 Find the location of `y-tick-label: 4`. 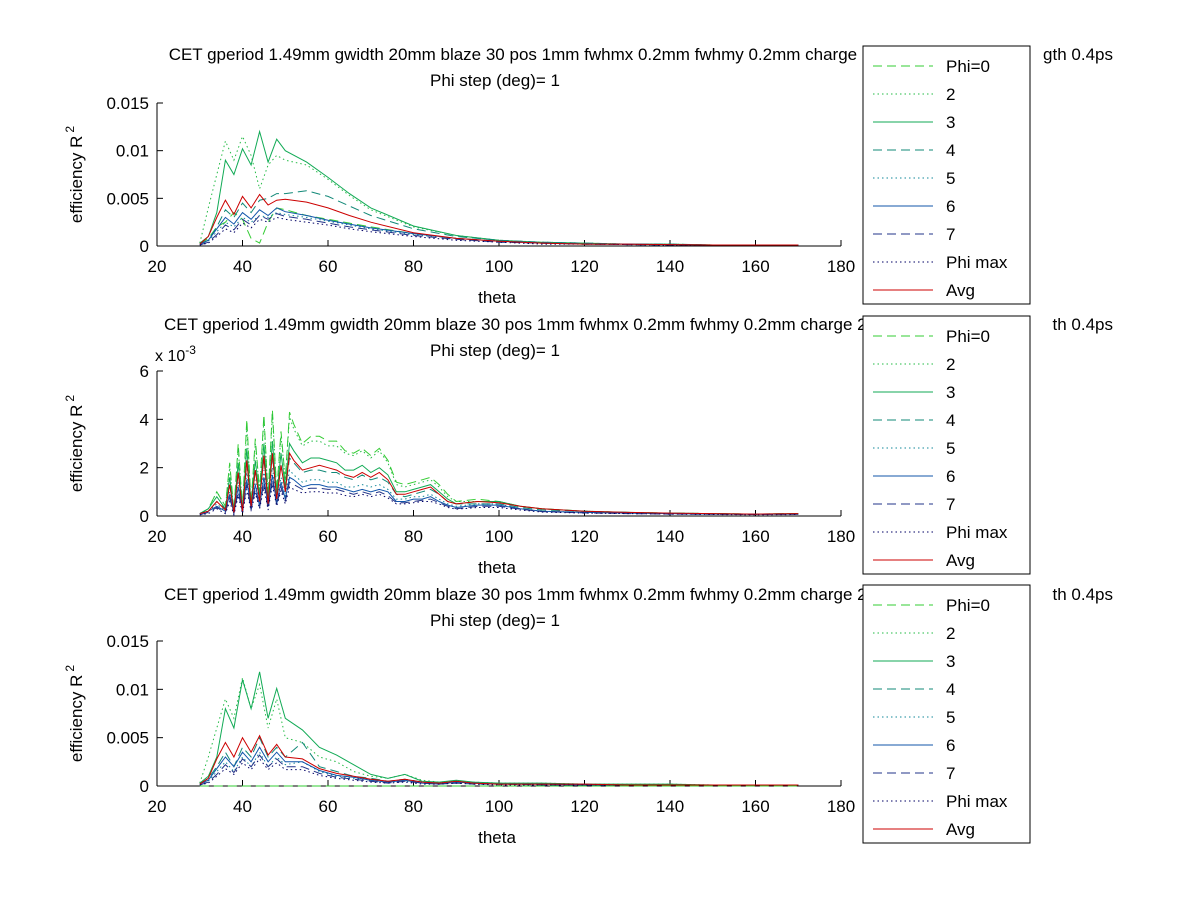

y-tick-label: 4 is located at coordinates (144, 419).